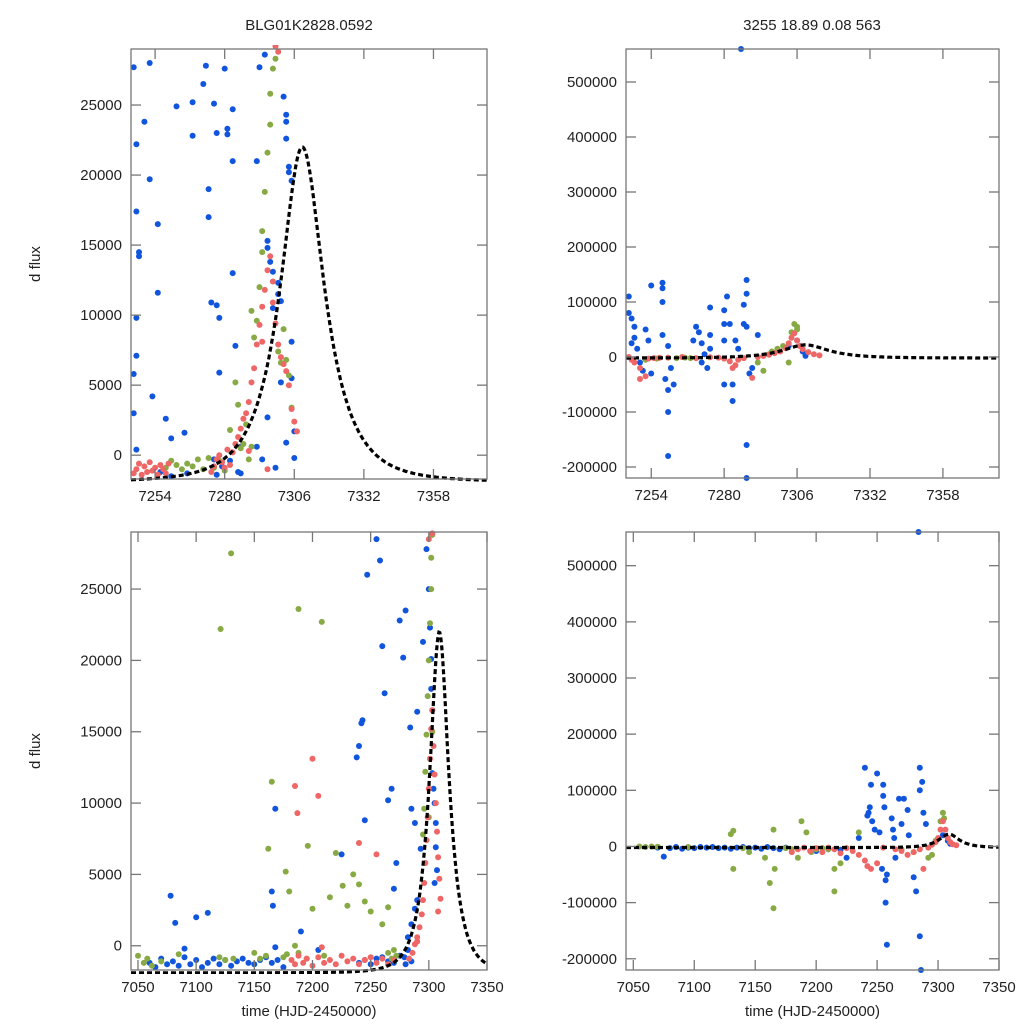 This screenshot has height=1024, width=1024. I want to click on plot-frame, so click(309, 264).